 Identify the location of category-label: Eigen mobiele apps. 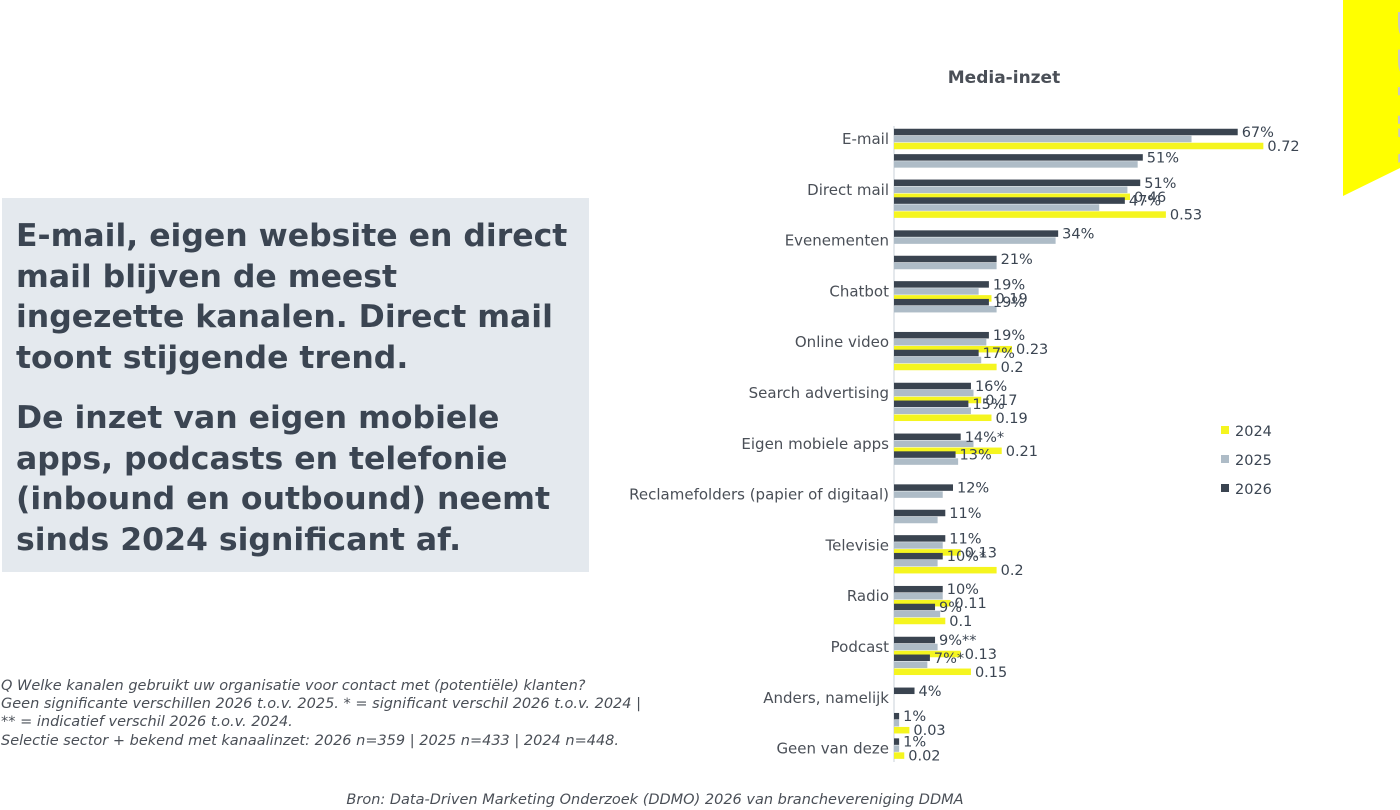
(815, 444).